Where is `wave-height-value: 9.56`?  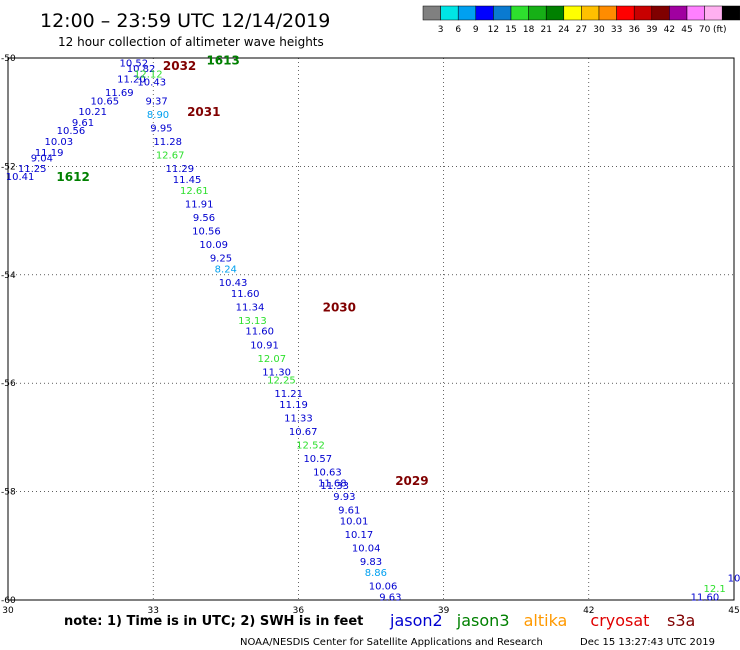
wave-height-value: 9.56 is located at coordinates (204, 218).